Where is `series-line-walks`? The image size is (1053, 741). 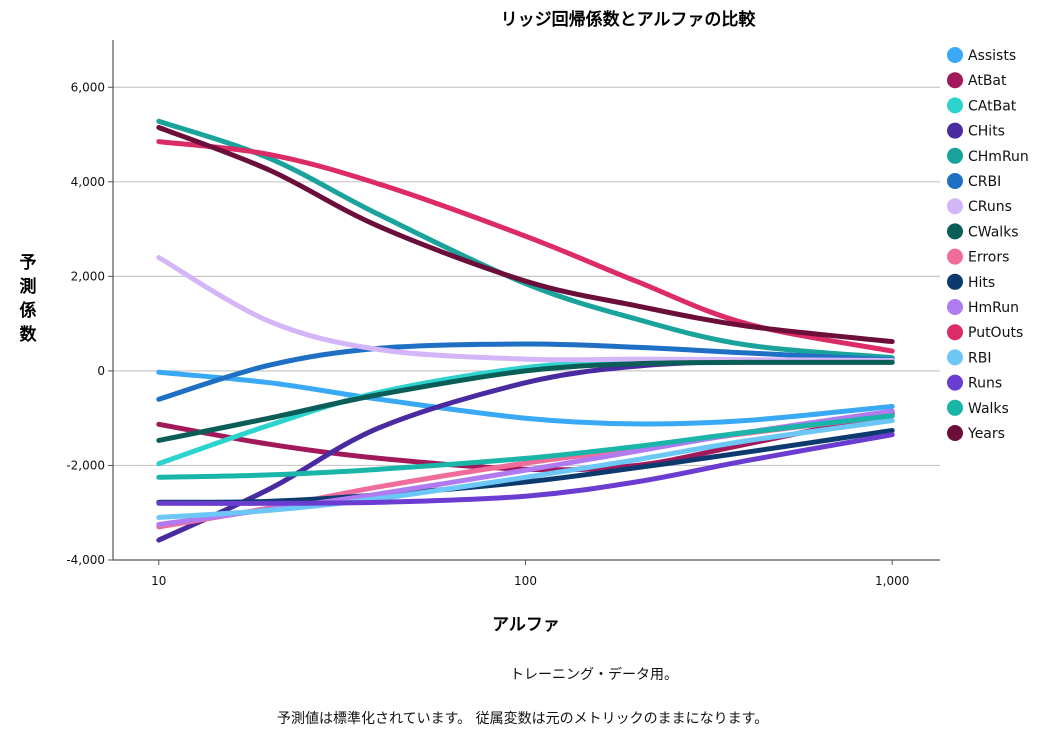
series-line-walks is located at coordinates (525, 446).